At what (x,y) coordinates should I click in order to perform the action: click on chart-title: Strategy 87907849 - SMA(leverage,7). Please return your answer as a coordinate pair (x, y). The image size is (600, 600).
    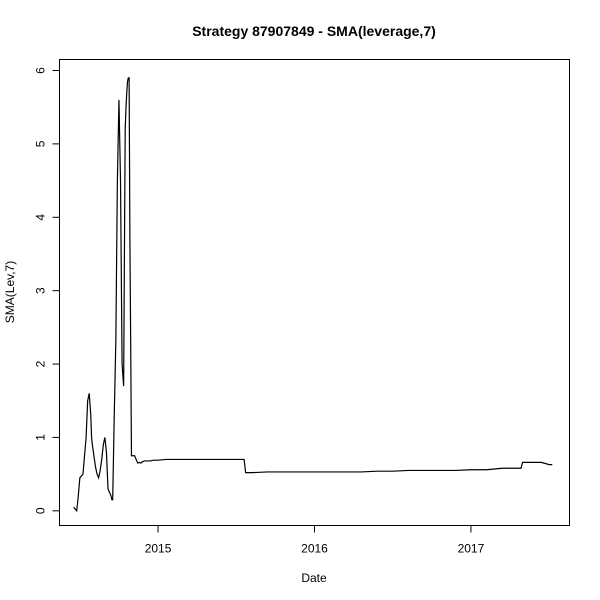
    Looking at the image, I should click on (314, 31).